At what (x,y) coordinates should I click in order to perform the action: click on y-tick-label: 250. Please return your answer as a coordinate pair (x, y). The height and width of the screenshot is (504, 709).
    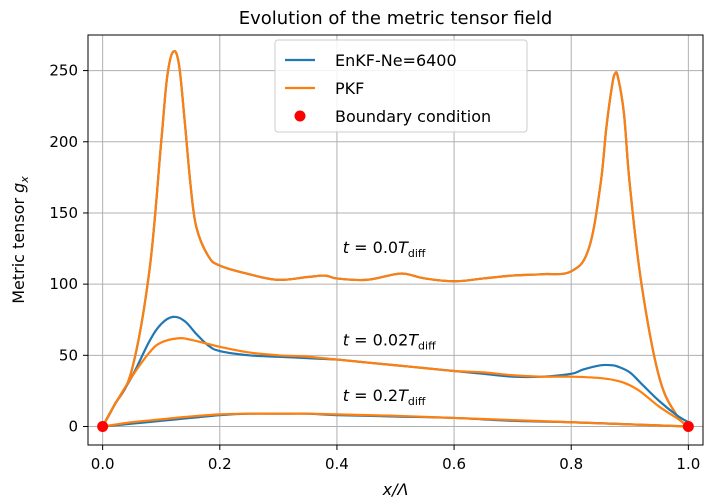
    Looking at the image, I should click on (63, 71).